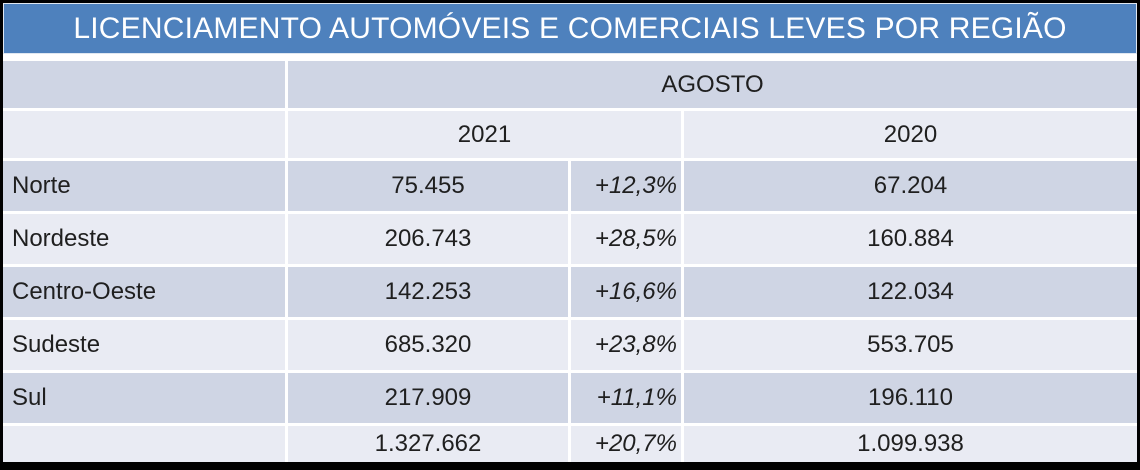 Image resolution: width=1140 pixels, height=470 pixels. I want to click on year-header-row: 2021 2020, so click(570, 134).